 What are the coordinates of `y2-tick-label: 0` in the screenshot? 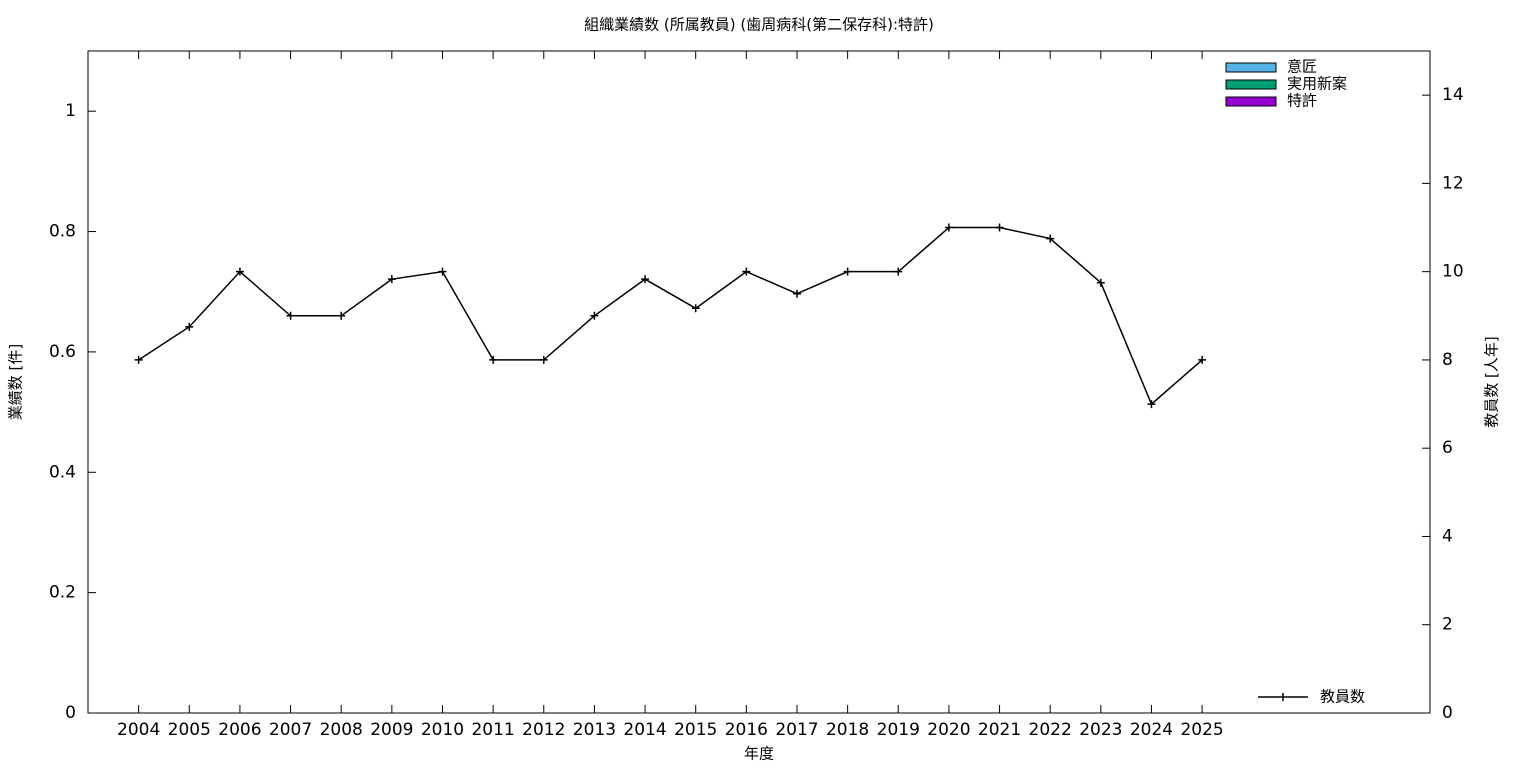 It's located at (1447, 713).